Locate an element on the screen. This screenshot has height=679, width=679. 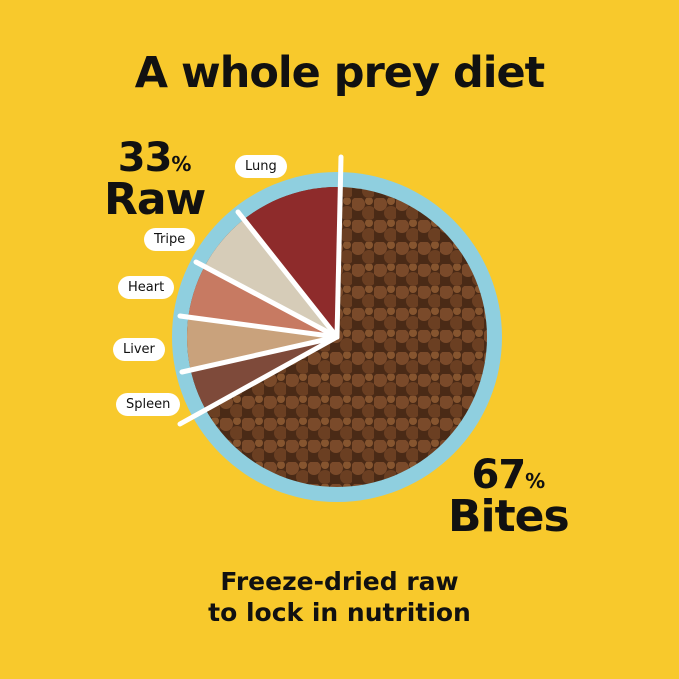
label-liver: Liver is located at coordinates (139, 349).